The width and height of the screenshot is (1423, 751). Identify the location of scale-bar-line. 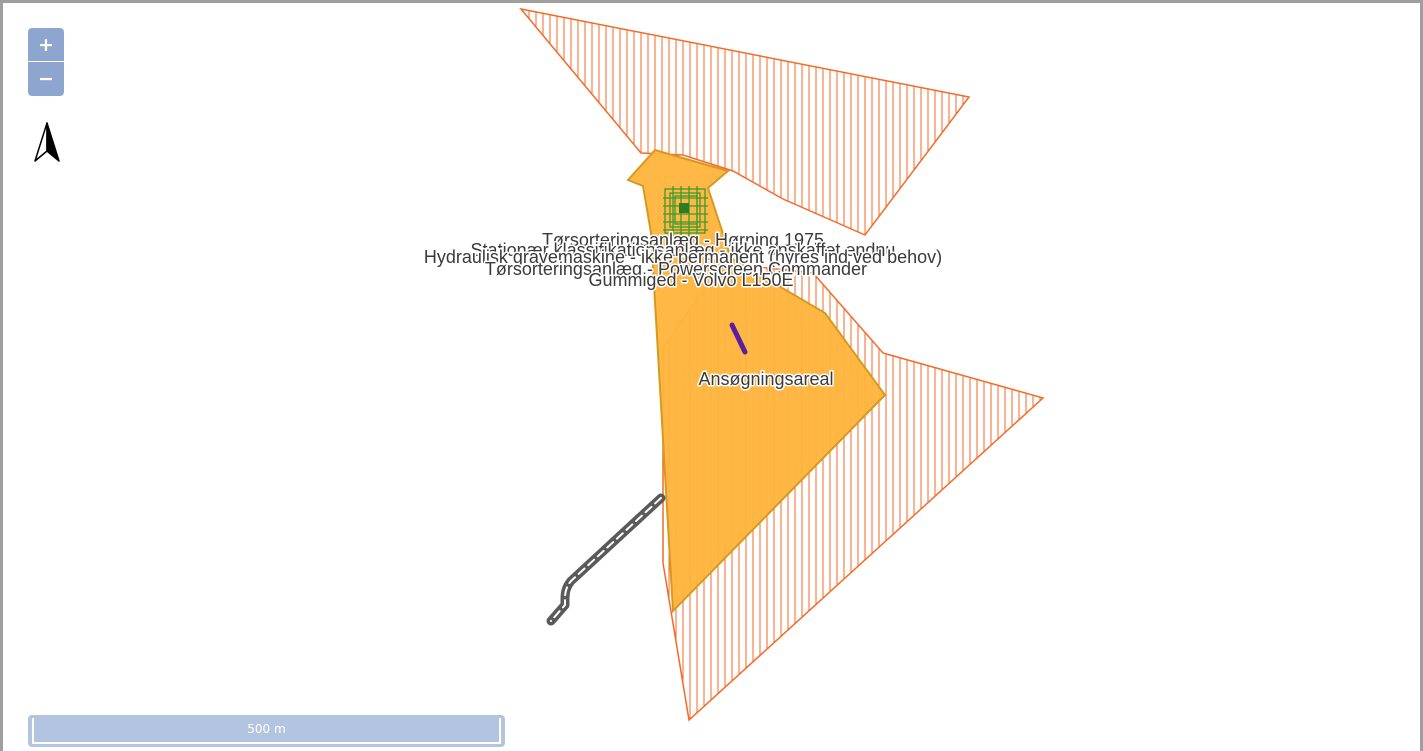
(266, 731).